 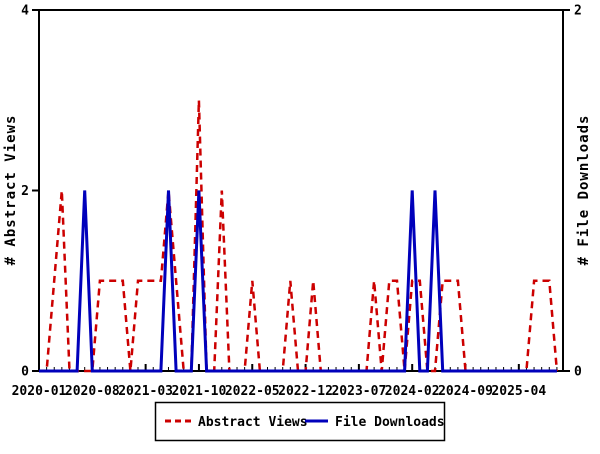 I want to click on legend-border, so click(x=300, y=421).